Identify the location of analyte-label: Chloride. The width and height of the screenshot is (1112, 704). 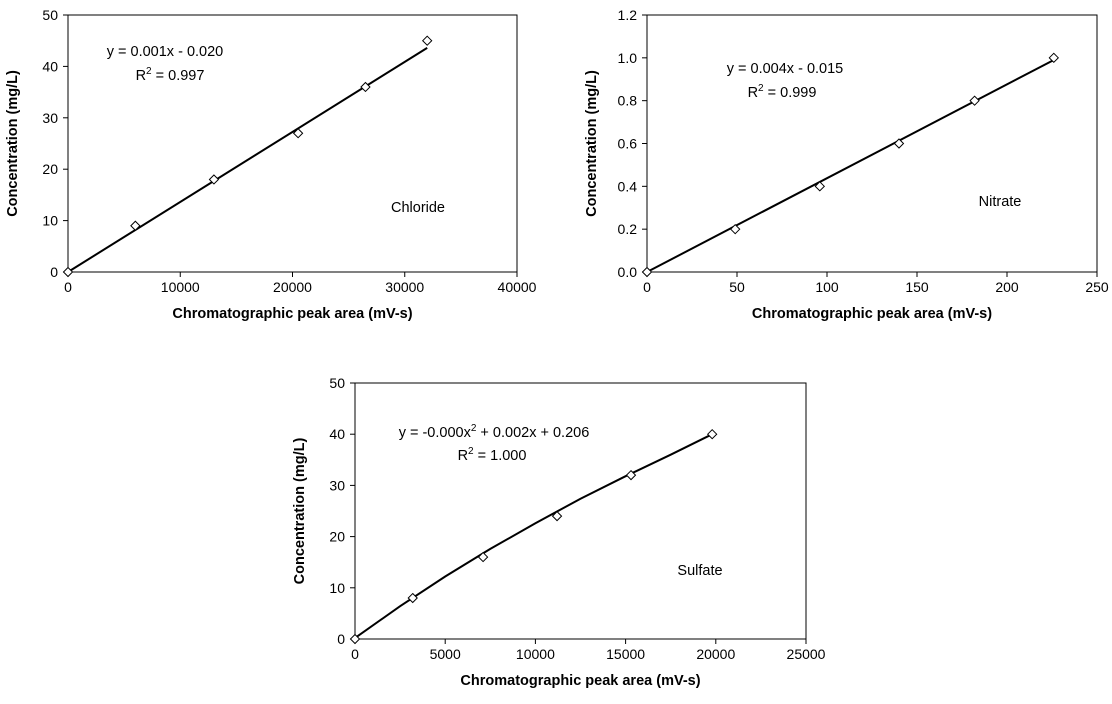
(418, 208).